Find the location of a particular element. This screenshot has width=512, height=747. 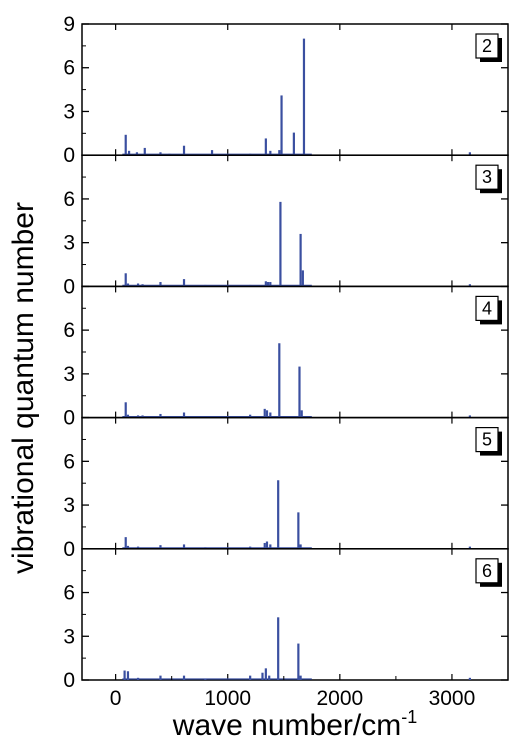

x-tick-label: 1000 is located at coordinates (227, 698).